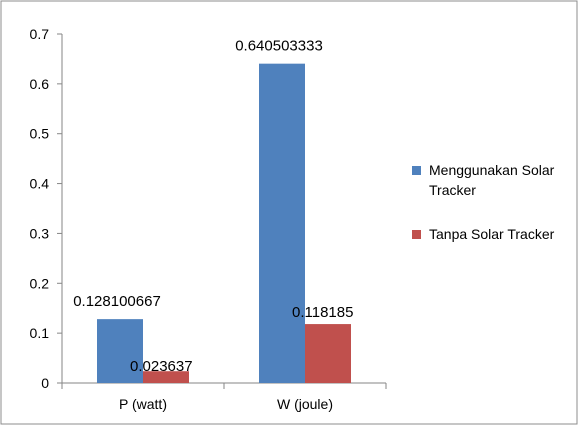  Describe the element at coordinates (492, 170) in the screenshot. I see `legend-label: Menggunakan Solar` at that location.